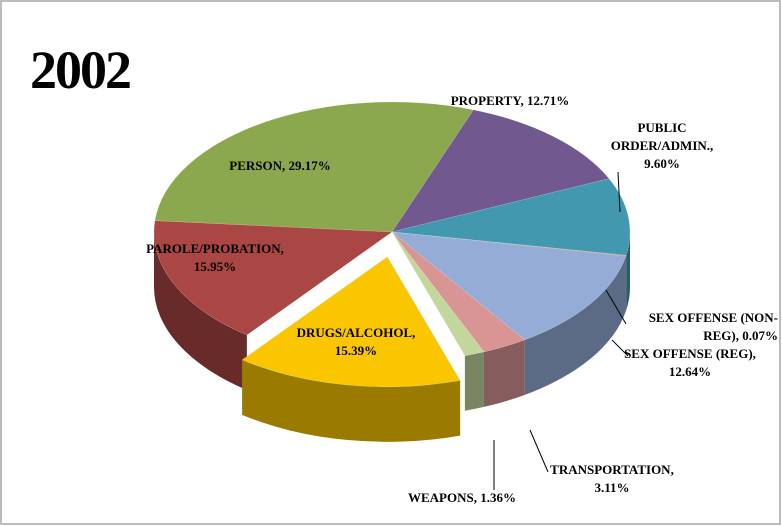 Image resolution: width=782 pixels, height=526 pixels. Describe the element at coordinates (713, 326) in the screenshot. I see `data-label: SEX OFFENSE (NON- REG), 0.07%` at that location.